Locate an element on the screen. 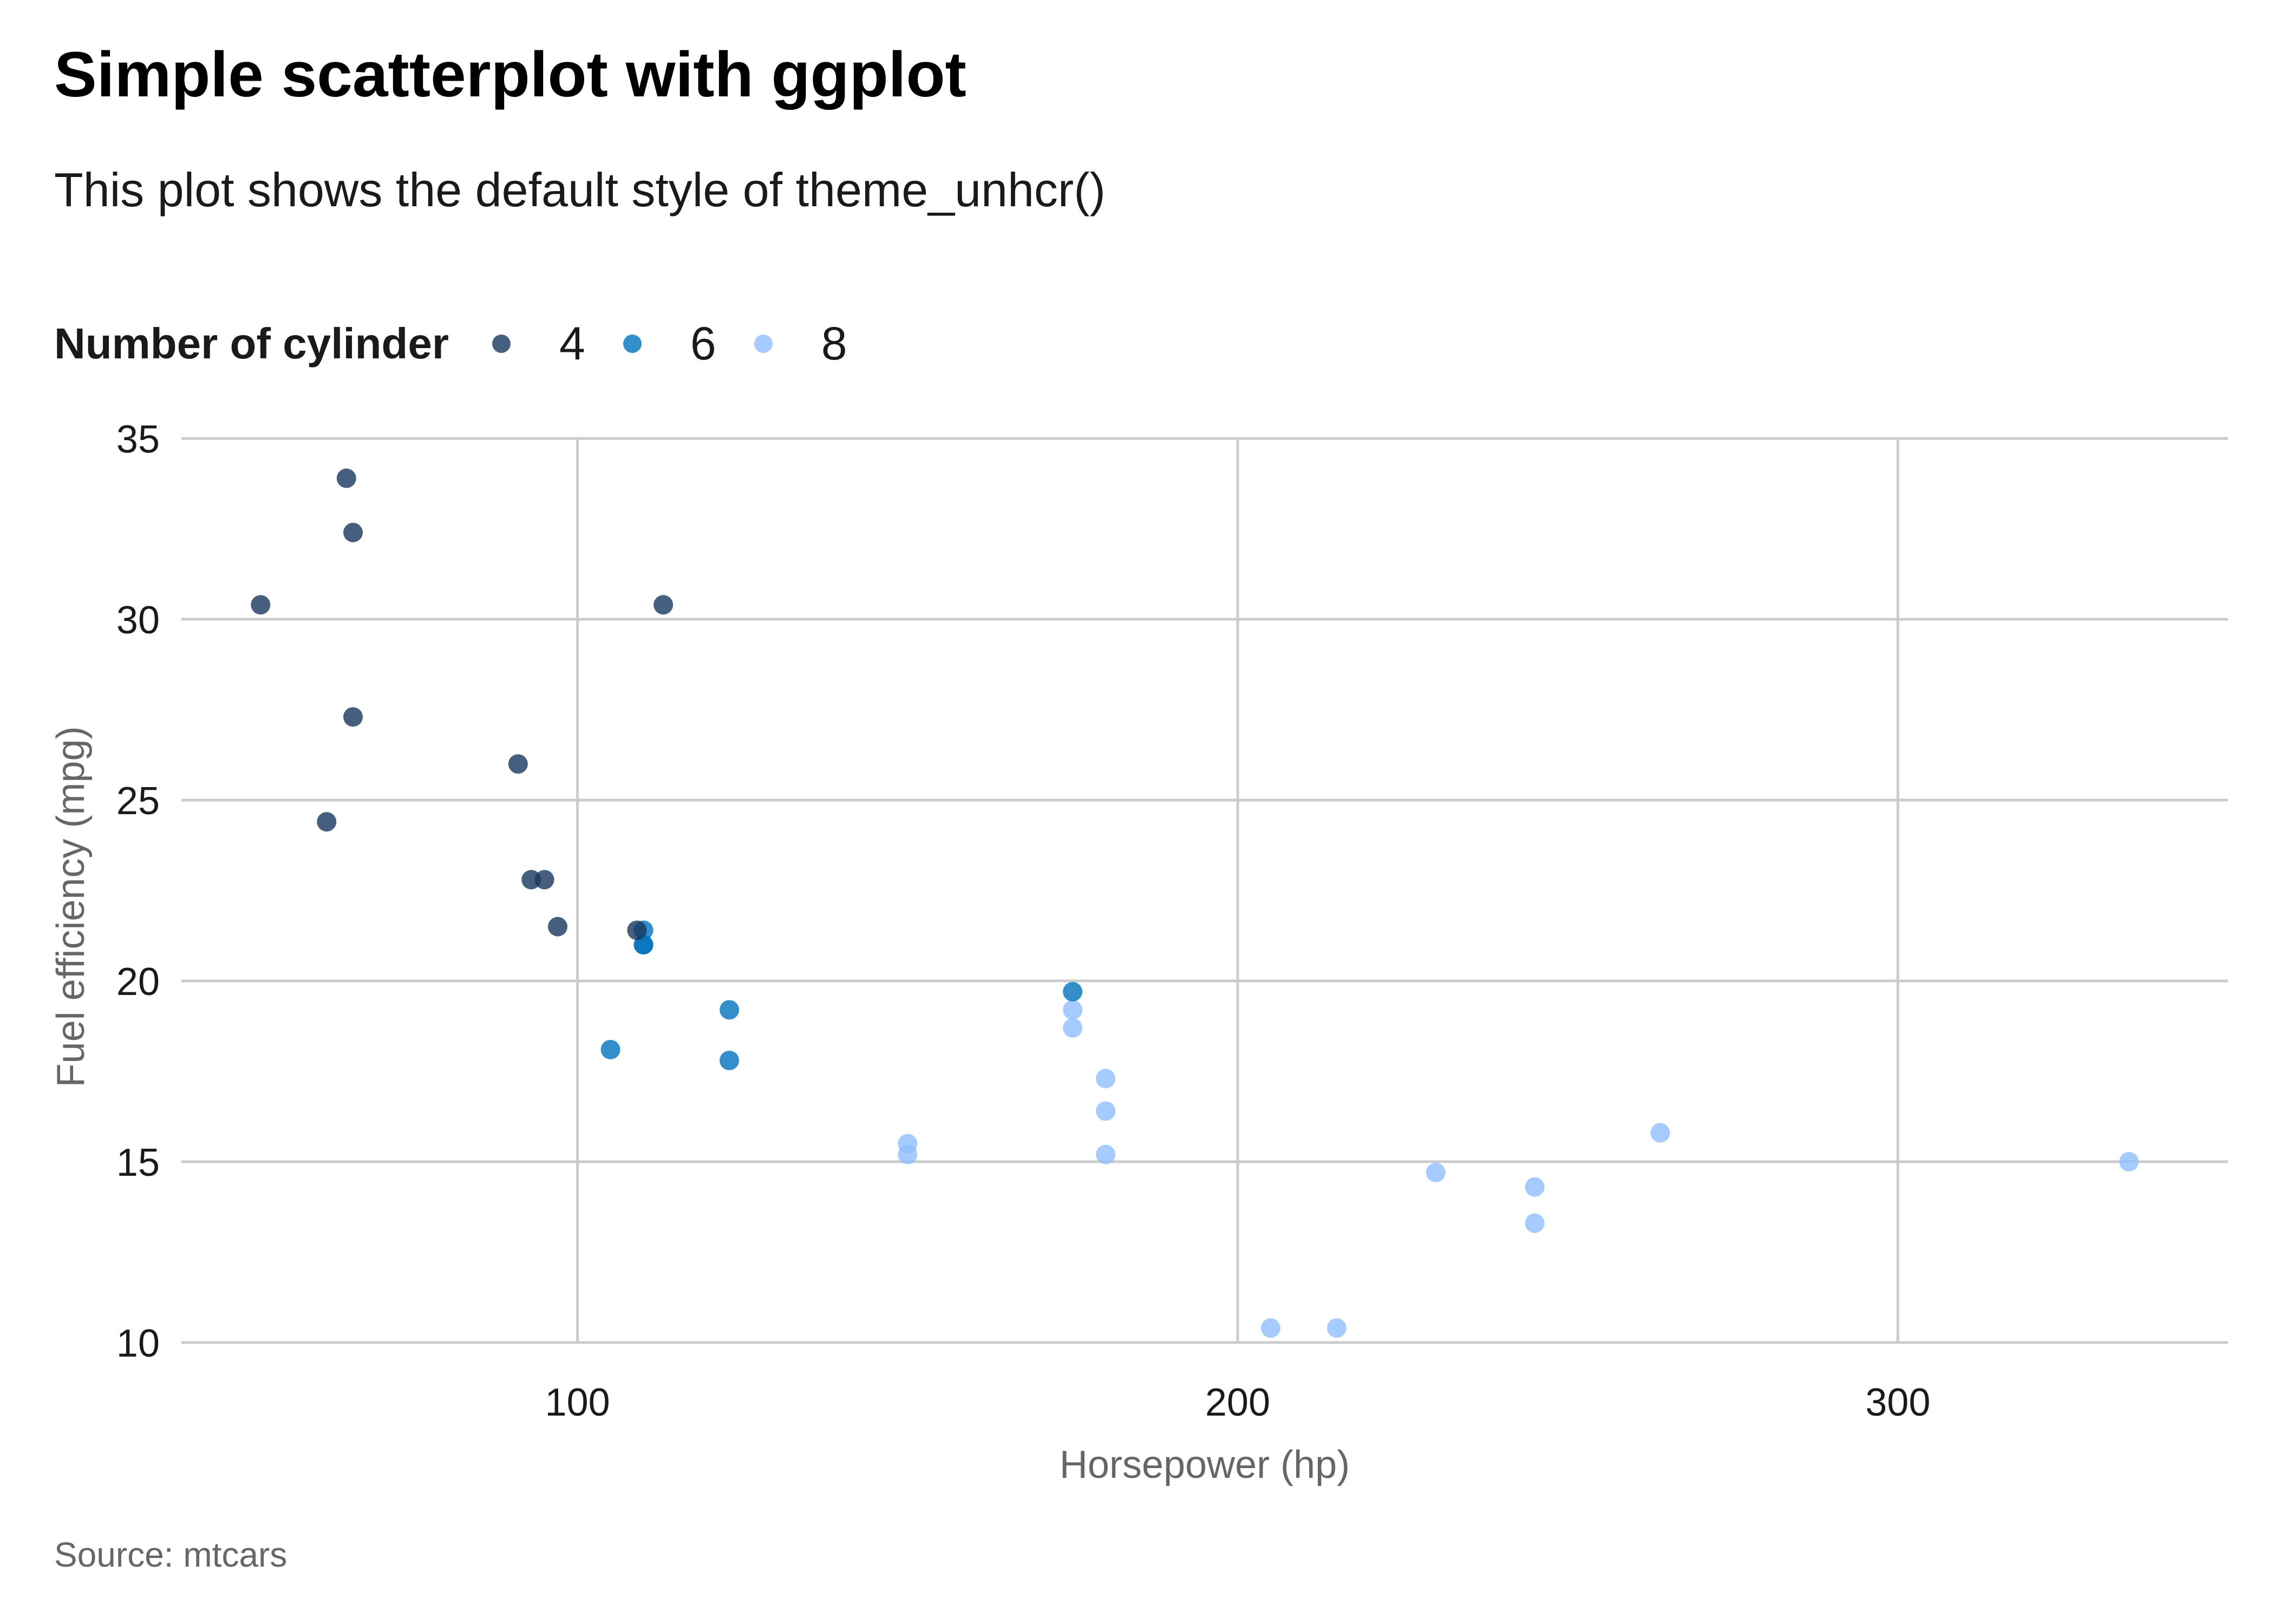  legend-item-8: 8 is located at coordinates (801, 344).